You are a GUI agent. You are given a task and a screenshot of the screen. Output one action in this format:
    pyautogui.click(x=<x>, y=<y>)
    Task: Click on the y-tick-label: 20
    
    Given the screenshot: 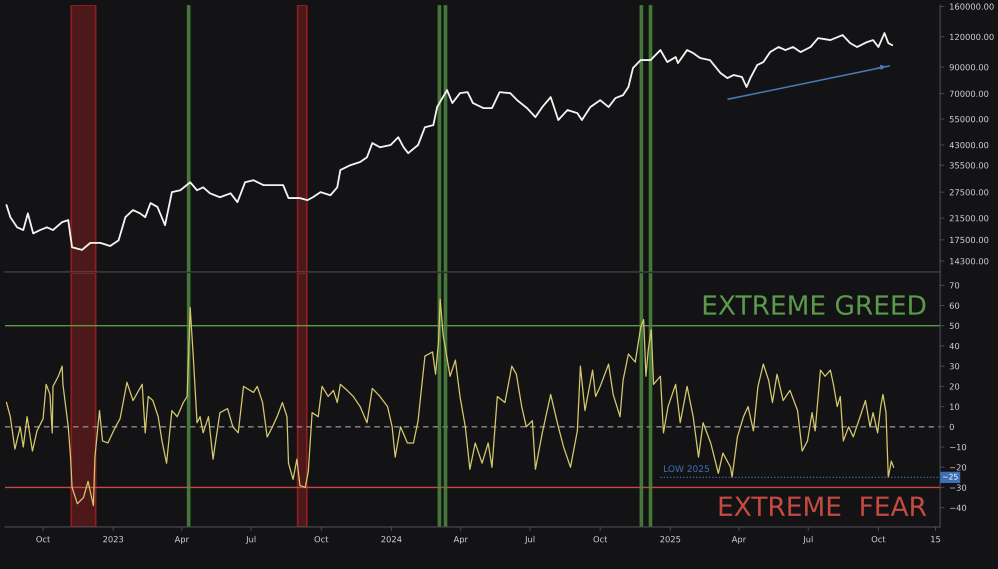 What is the action you would take?
    pyautogui.click(x=955, y=386)
    